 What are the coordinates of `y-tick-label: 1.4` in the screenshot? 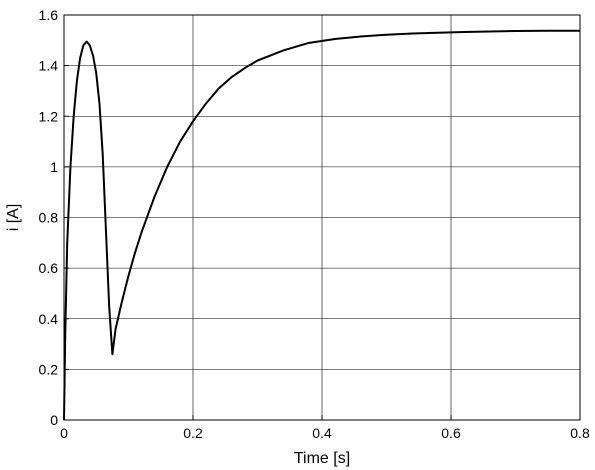 It's located at (49, 66).